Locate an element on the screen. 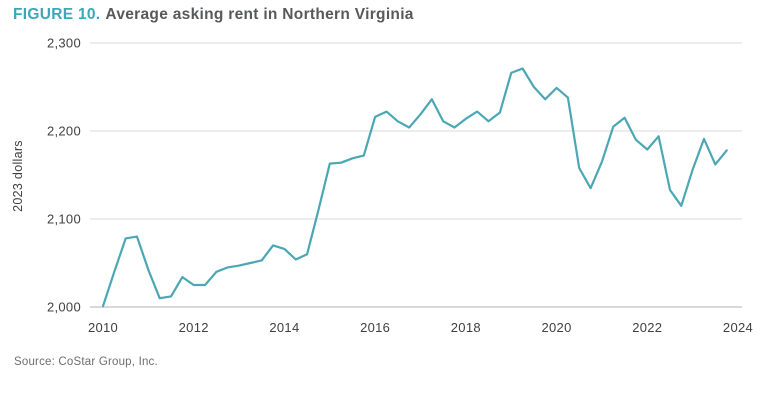 Image resolution: width=768 pixels, height=411 pixels. x-tick-label-2020: 2020 is located at coordinates (557, 327).